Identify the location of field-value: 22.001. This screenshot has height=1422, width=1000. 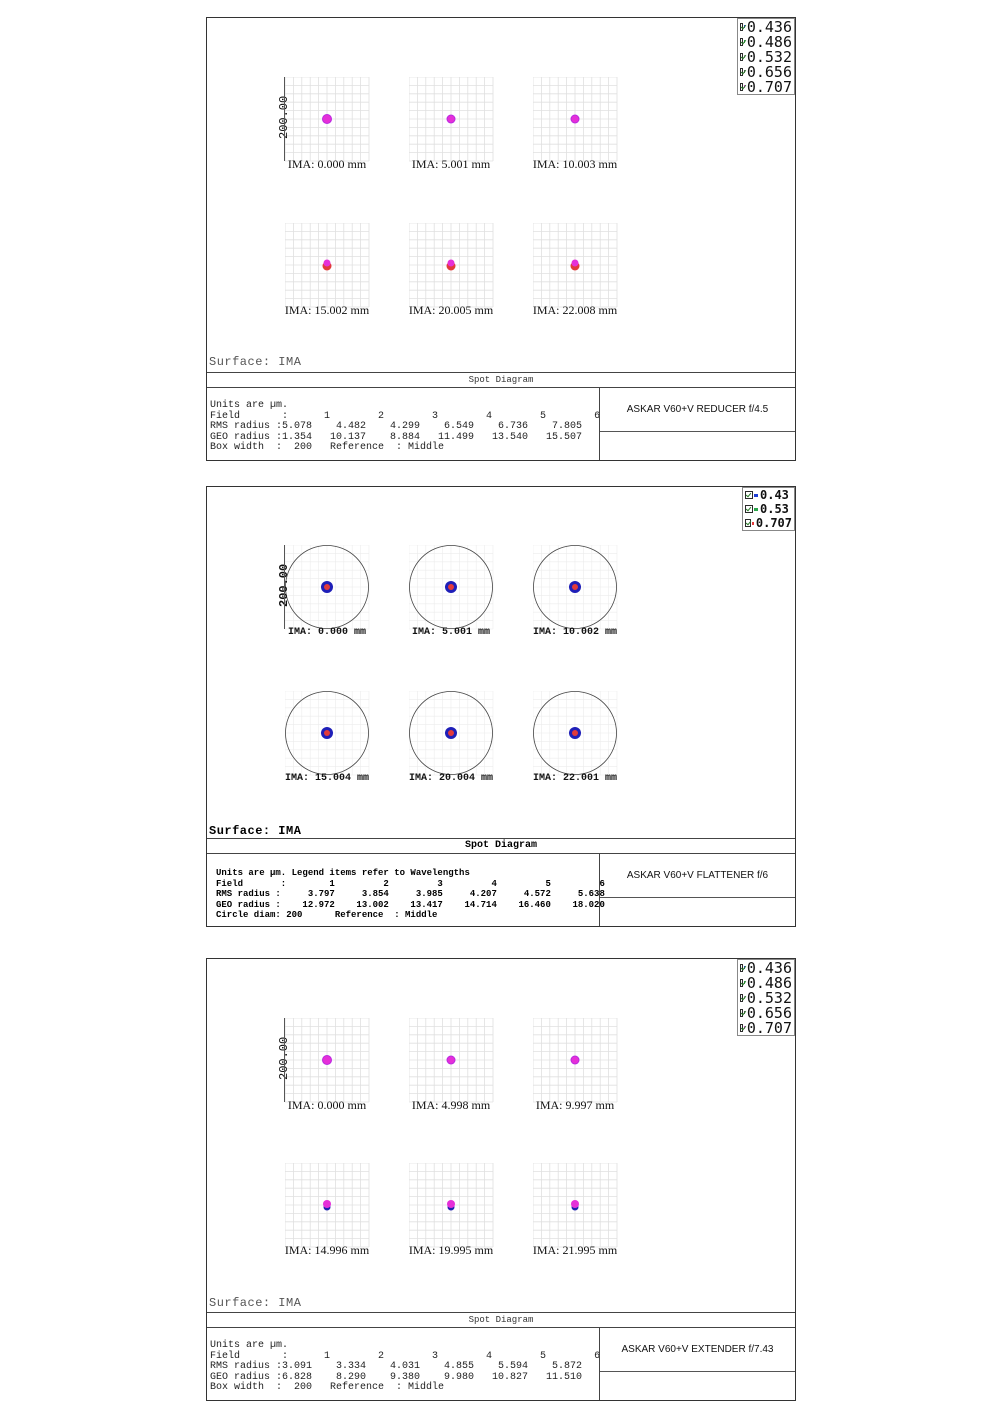
(580, 778).